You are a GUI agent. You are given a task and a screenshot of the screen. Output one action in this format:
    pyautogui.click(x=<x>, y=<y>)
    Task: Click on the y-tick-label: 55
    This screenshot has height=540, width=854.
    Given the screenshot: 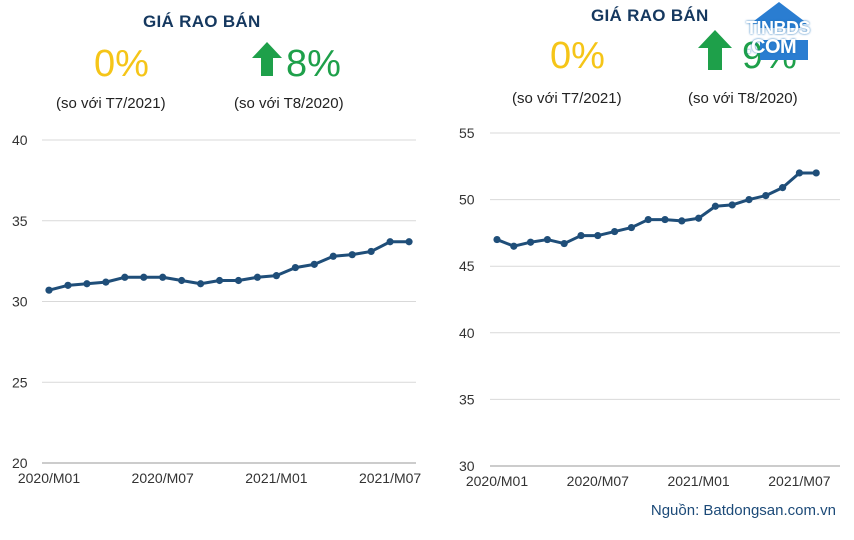 What is the action you would take?
    pyautogui.click(x=467, y=133)
    